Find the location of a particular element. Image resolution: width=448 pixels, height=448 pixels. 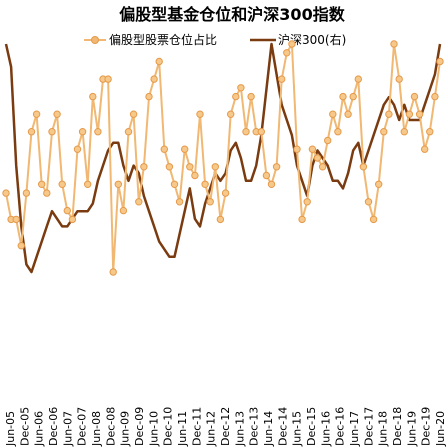

x-tick-label: Dec-14 is located at coordinates (282, 426).